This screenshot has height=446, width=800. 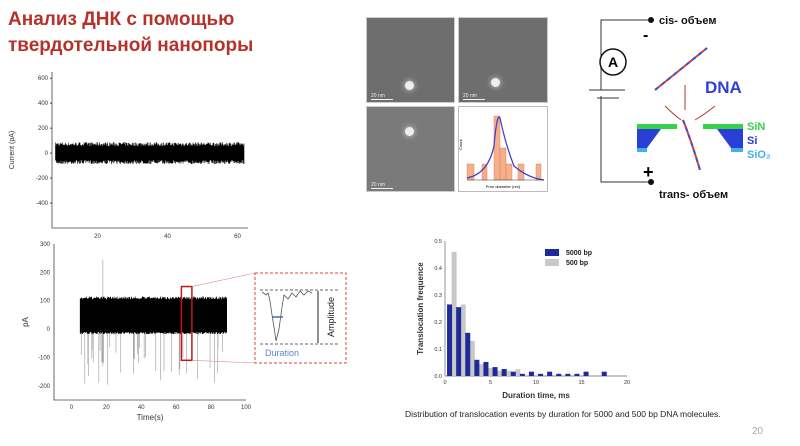 What do you see at coordinates (503, 60) in the screenshot?
I see `tem-image-2: 20 nm` at bounding box center [503, 60].